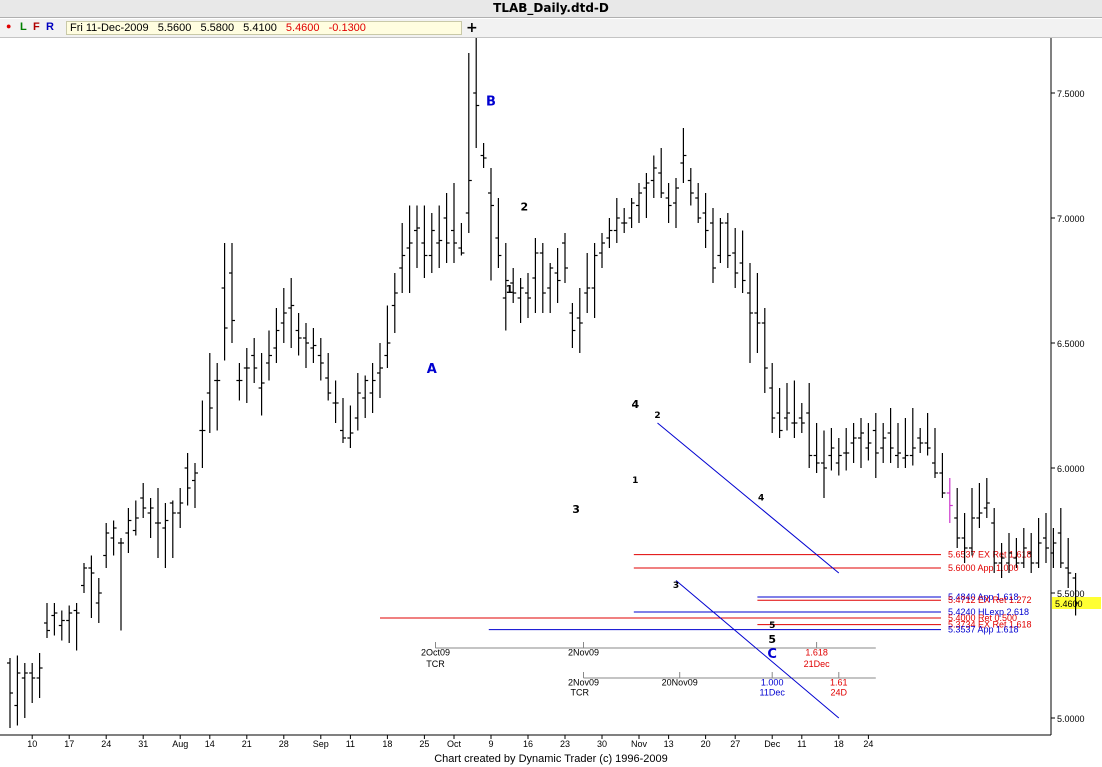  Describe the element at coordinates (435, 664) in the screenshot. I see `time-projection-label: TCR` at that location.